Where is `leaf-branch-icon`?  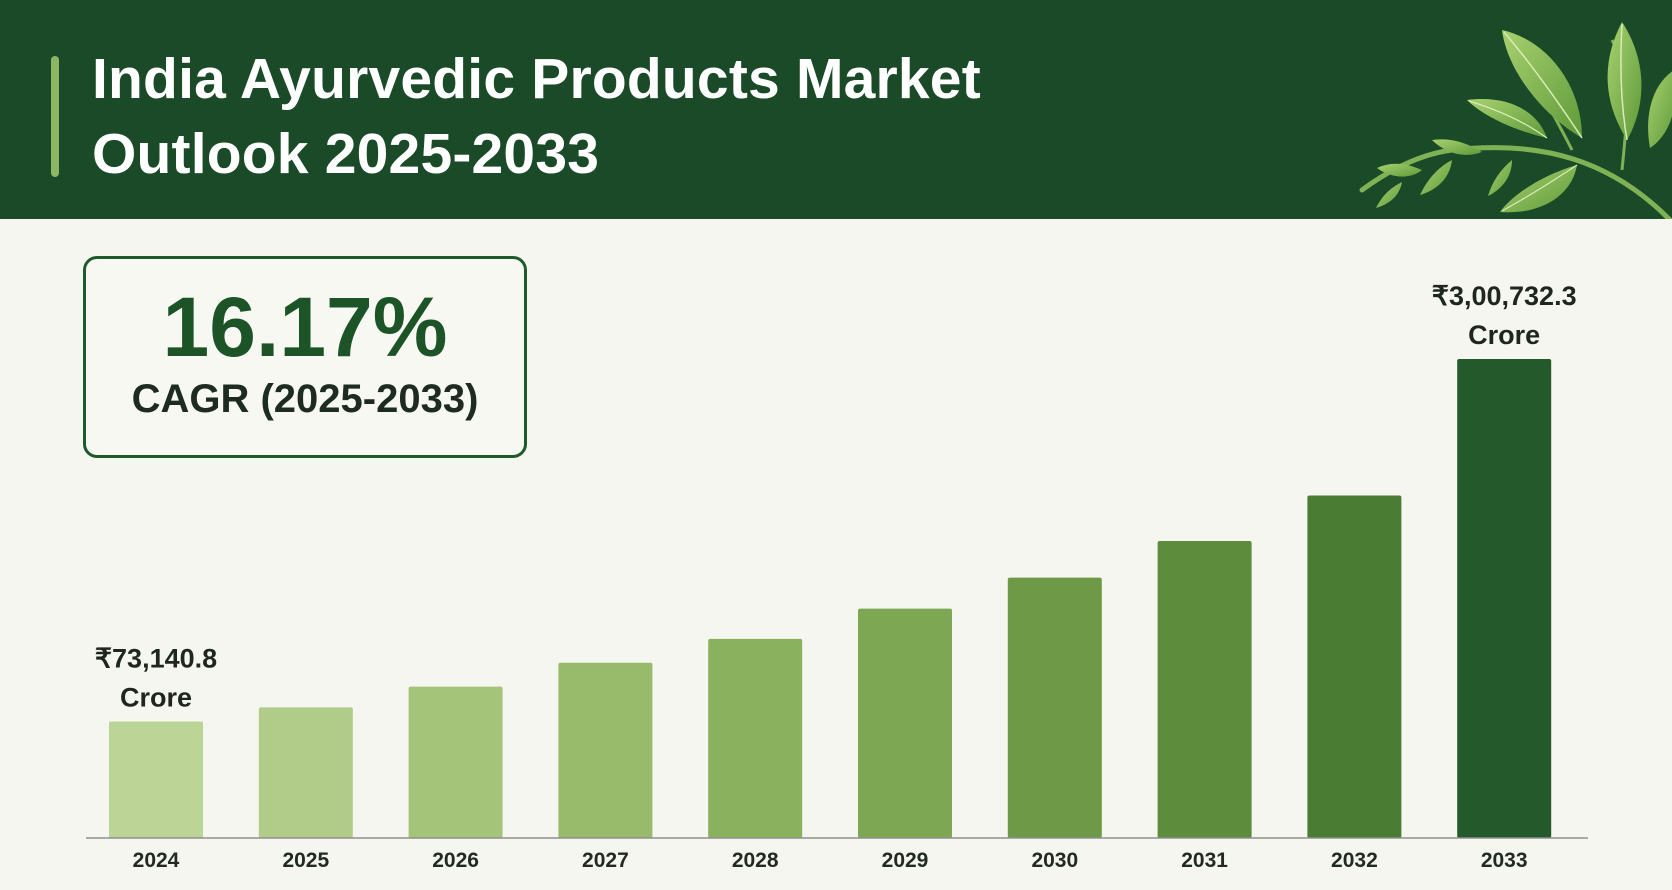 leaf-branch-icon is located at coordinates (1515, 120).